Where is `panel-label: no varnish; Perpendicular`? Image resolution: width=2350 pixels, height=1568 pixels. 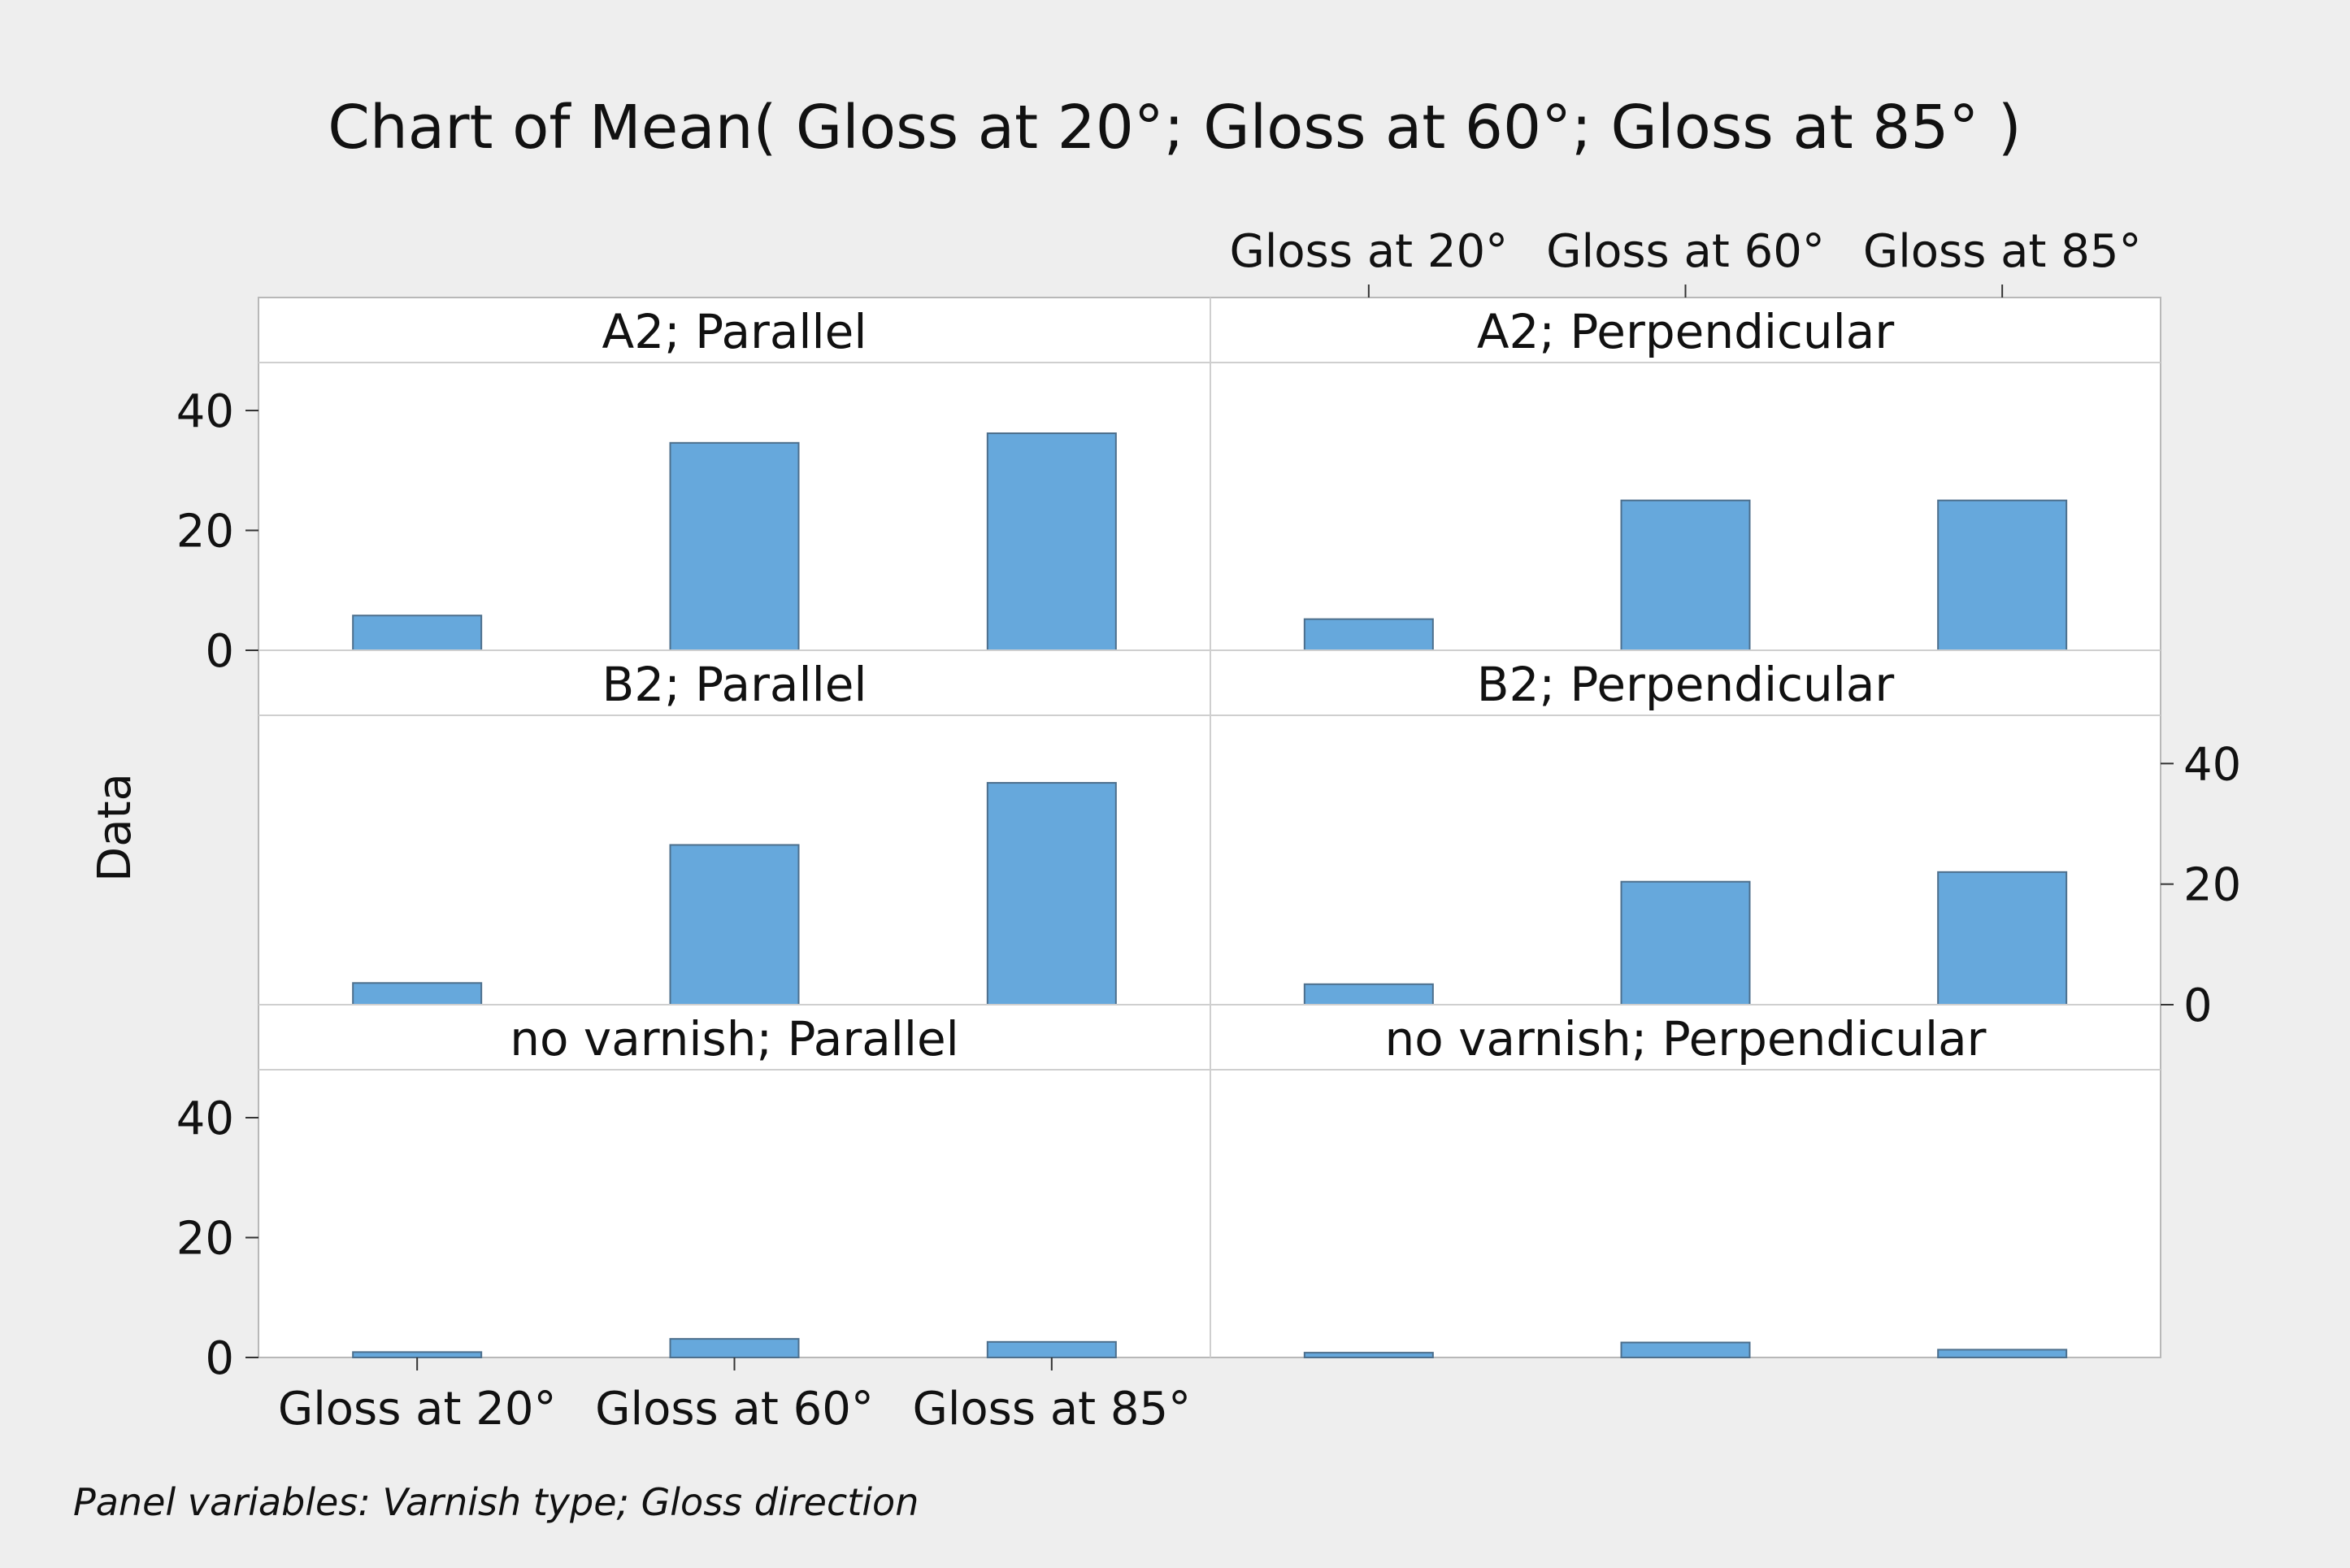
panel-label: no varnish; Perpendicular is located at coordinates (1686, 1038).